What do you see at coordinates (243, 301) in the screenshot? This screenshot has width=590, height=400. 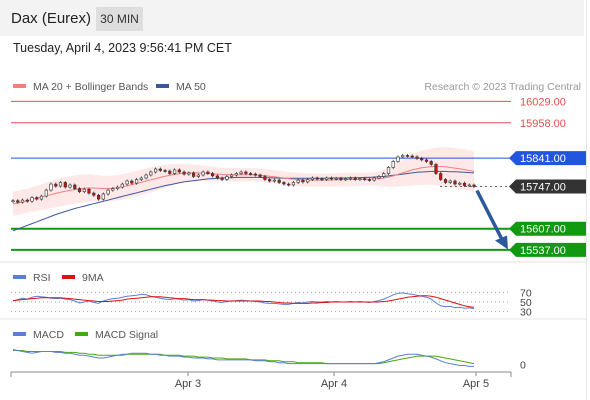 I see `rsi-ma-line` at bounding box center [243, 301].